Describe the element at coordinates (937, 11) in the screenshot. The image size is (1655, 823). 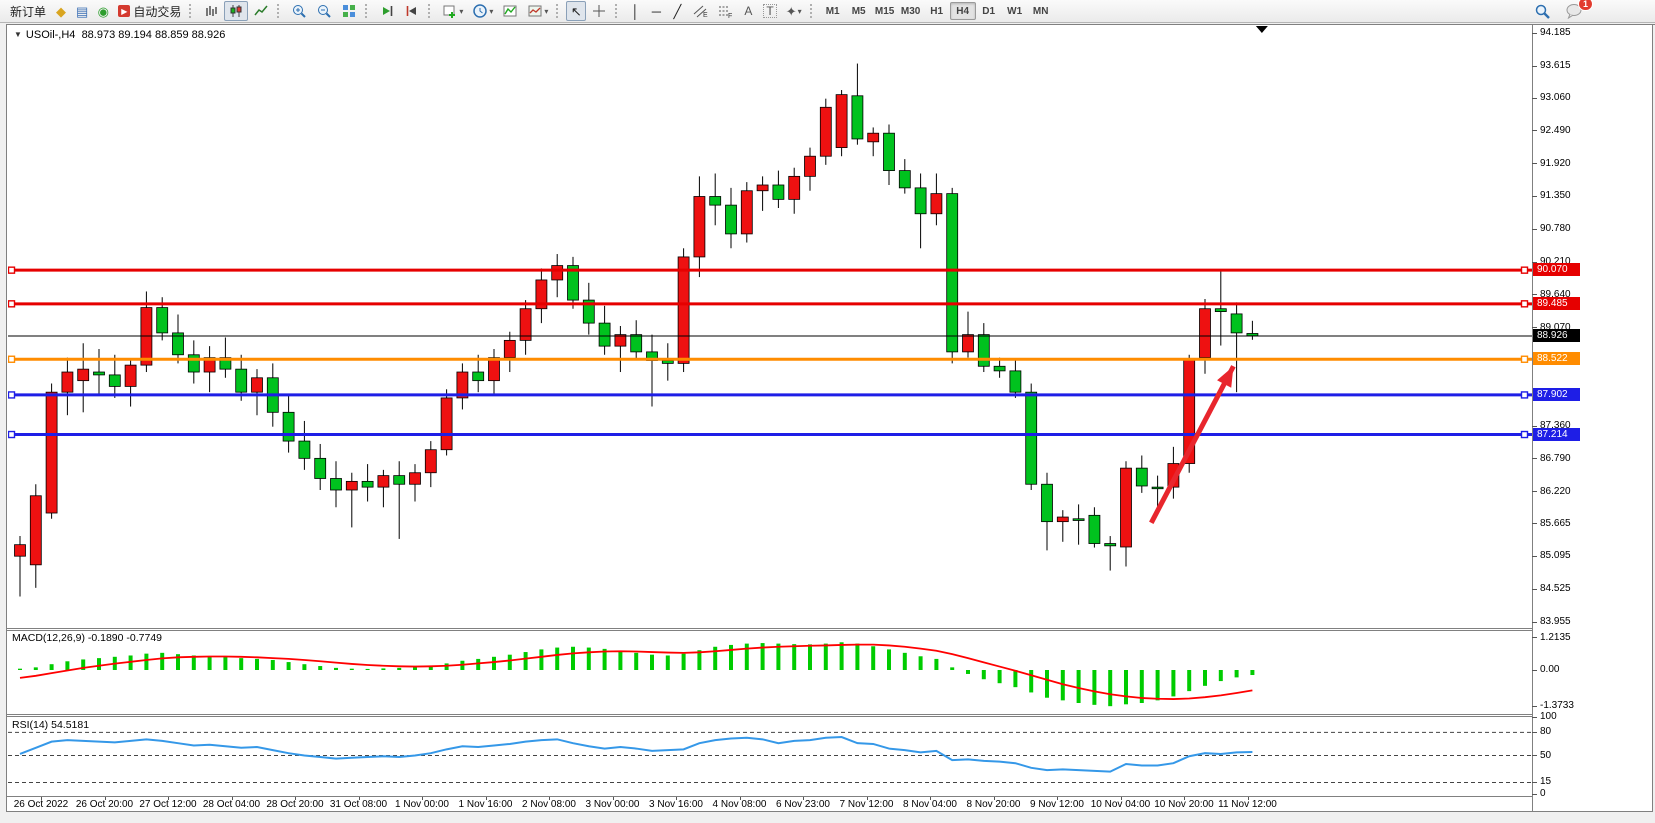
I see `timeframe-button-h1: H1` at that location.